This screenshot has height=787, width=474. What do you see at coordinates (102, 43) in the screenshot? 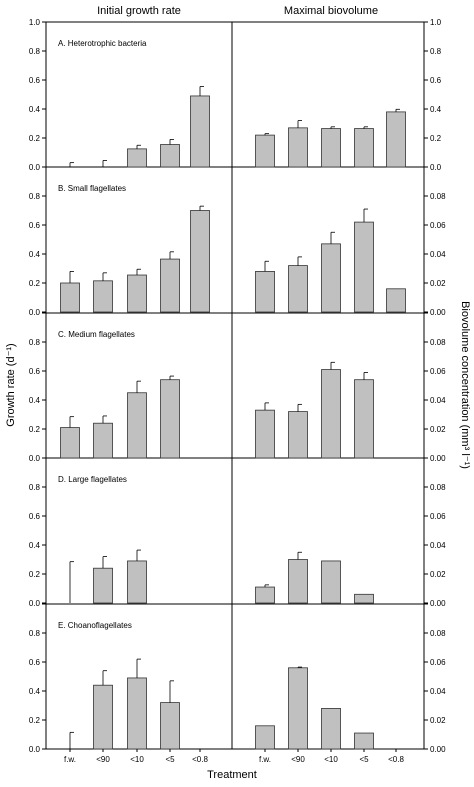
I see `panel-a-label: A. Heterotrophic bacteria` at bounding box center [102, 43].